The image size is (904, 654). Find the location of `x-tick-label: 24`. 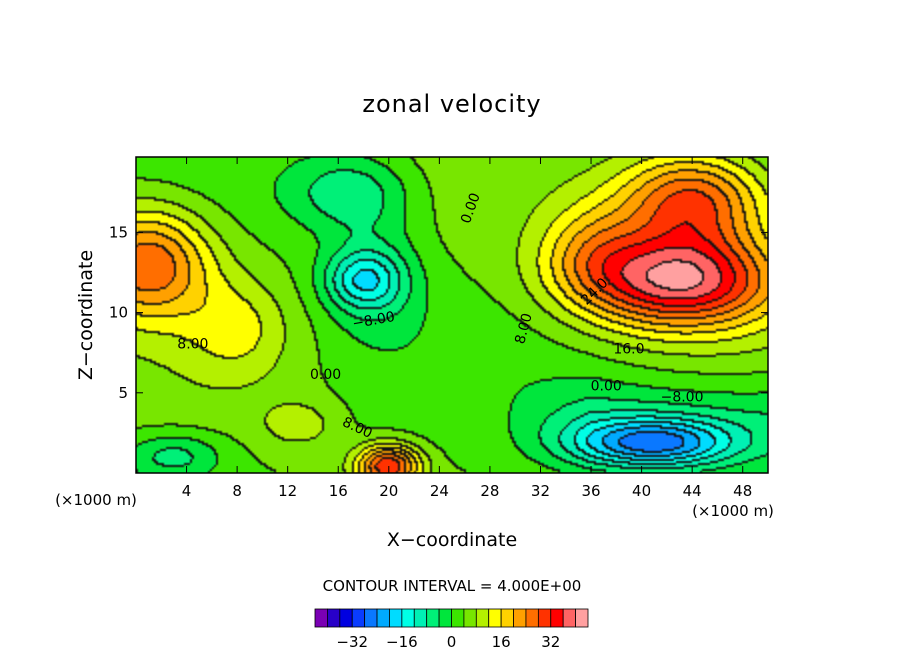

x-tick-label: 24 is located at coordinates (439, 491).